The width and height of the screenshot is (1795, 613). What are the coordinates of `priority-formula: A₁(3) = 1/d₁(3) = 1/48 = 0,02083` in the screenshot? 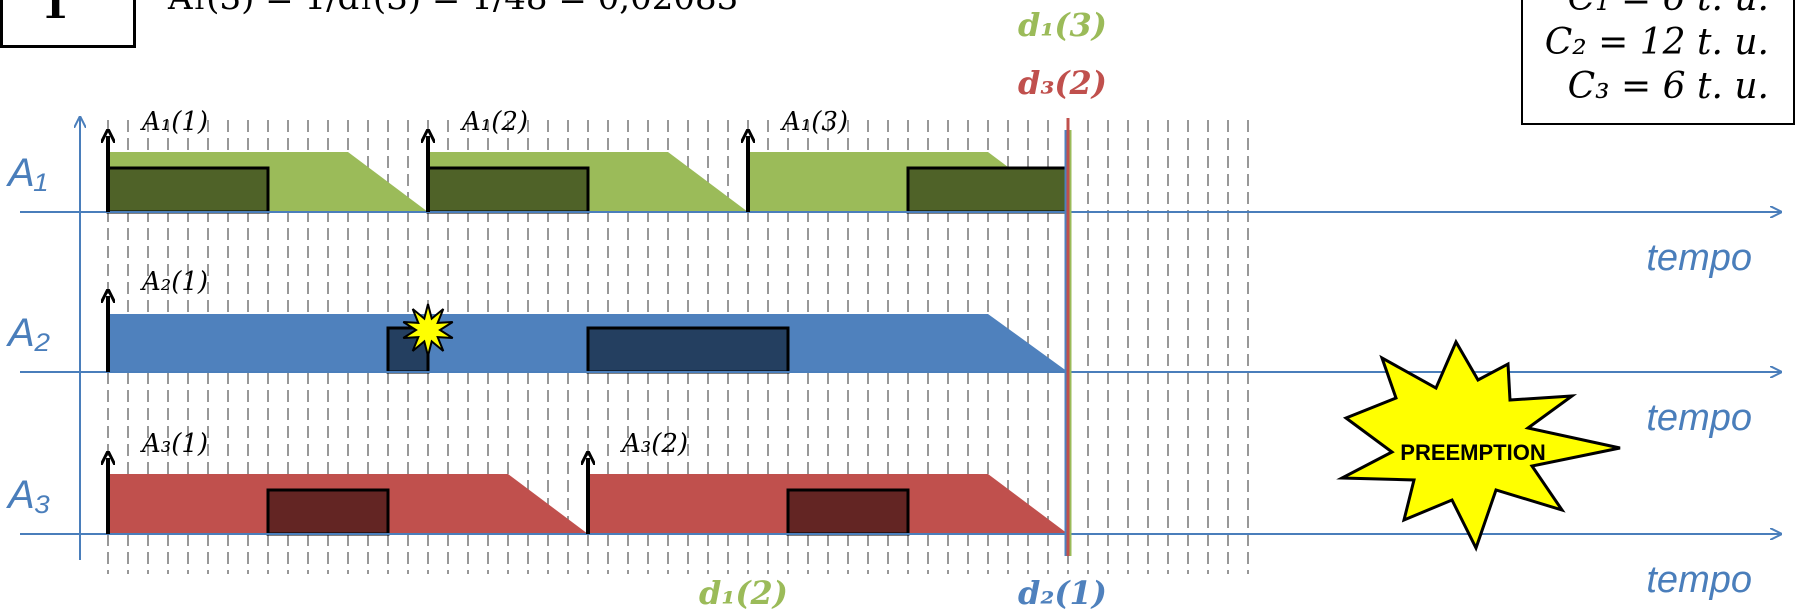 It's located at (453, 9).